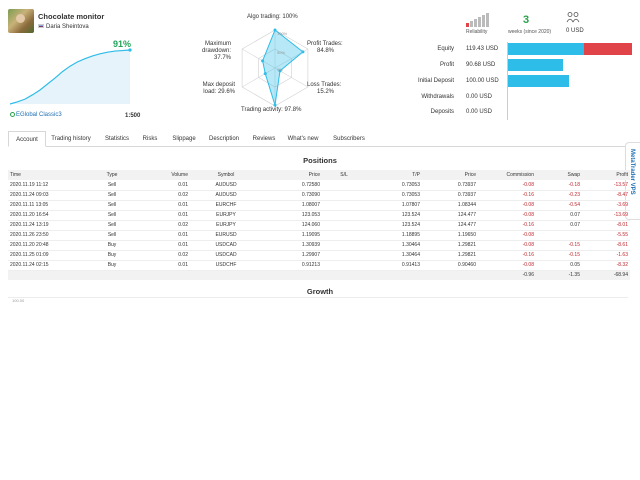 The image size is (640, 480). Describe the element at coordinates (282, 33) in the screenshot. I see `radar-scale-label: 100%` at that location.